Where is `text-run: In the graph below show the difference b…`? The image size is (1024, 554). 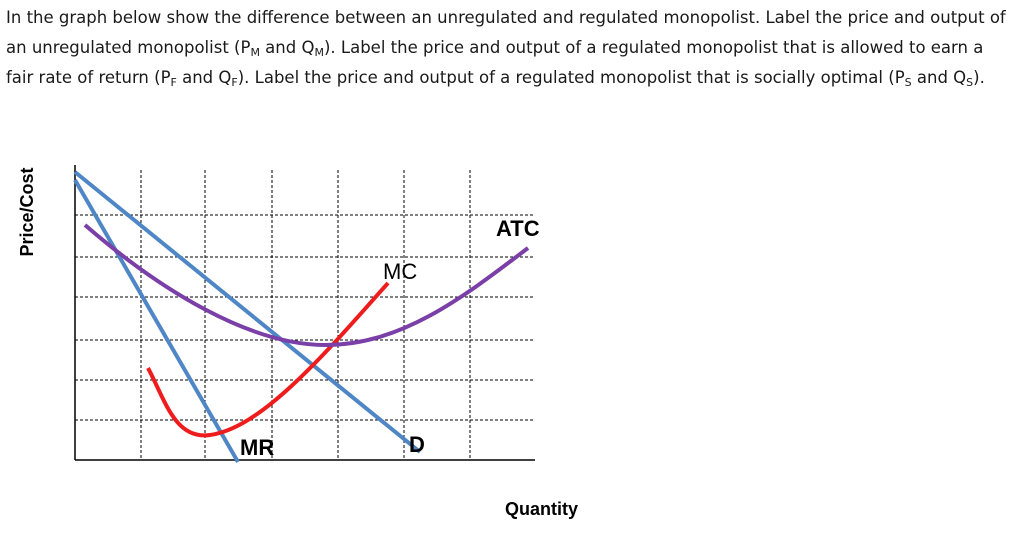
text-run: In the graph below show the difference b… is located at coordinates (506, 32).